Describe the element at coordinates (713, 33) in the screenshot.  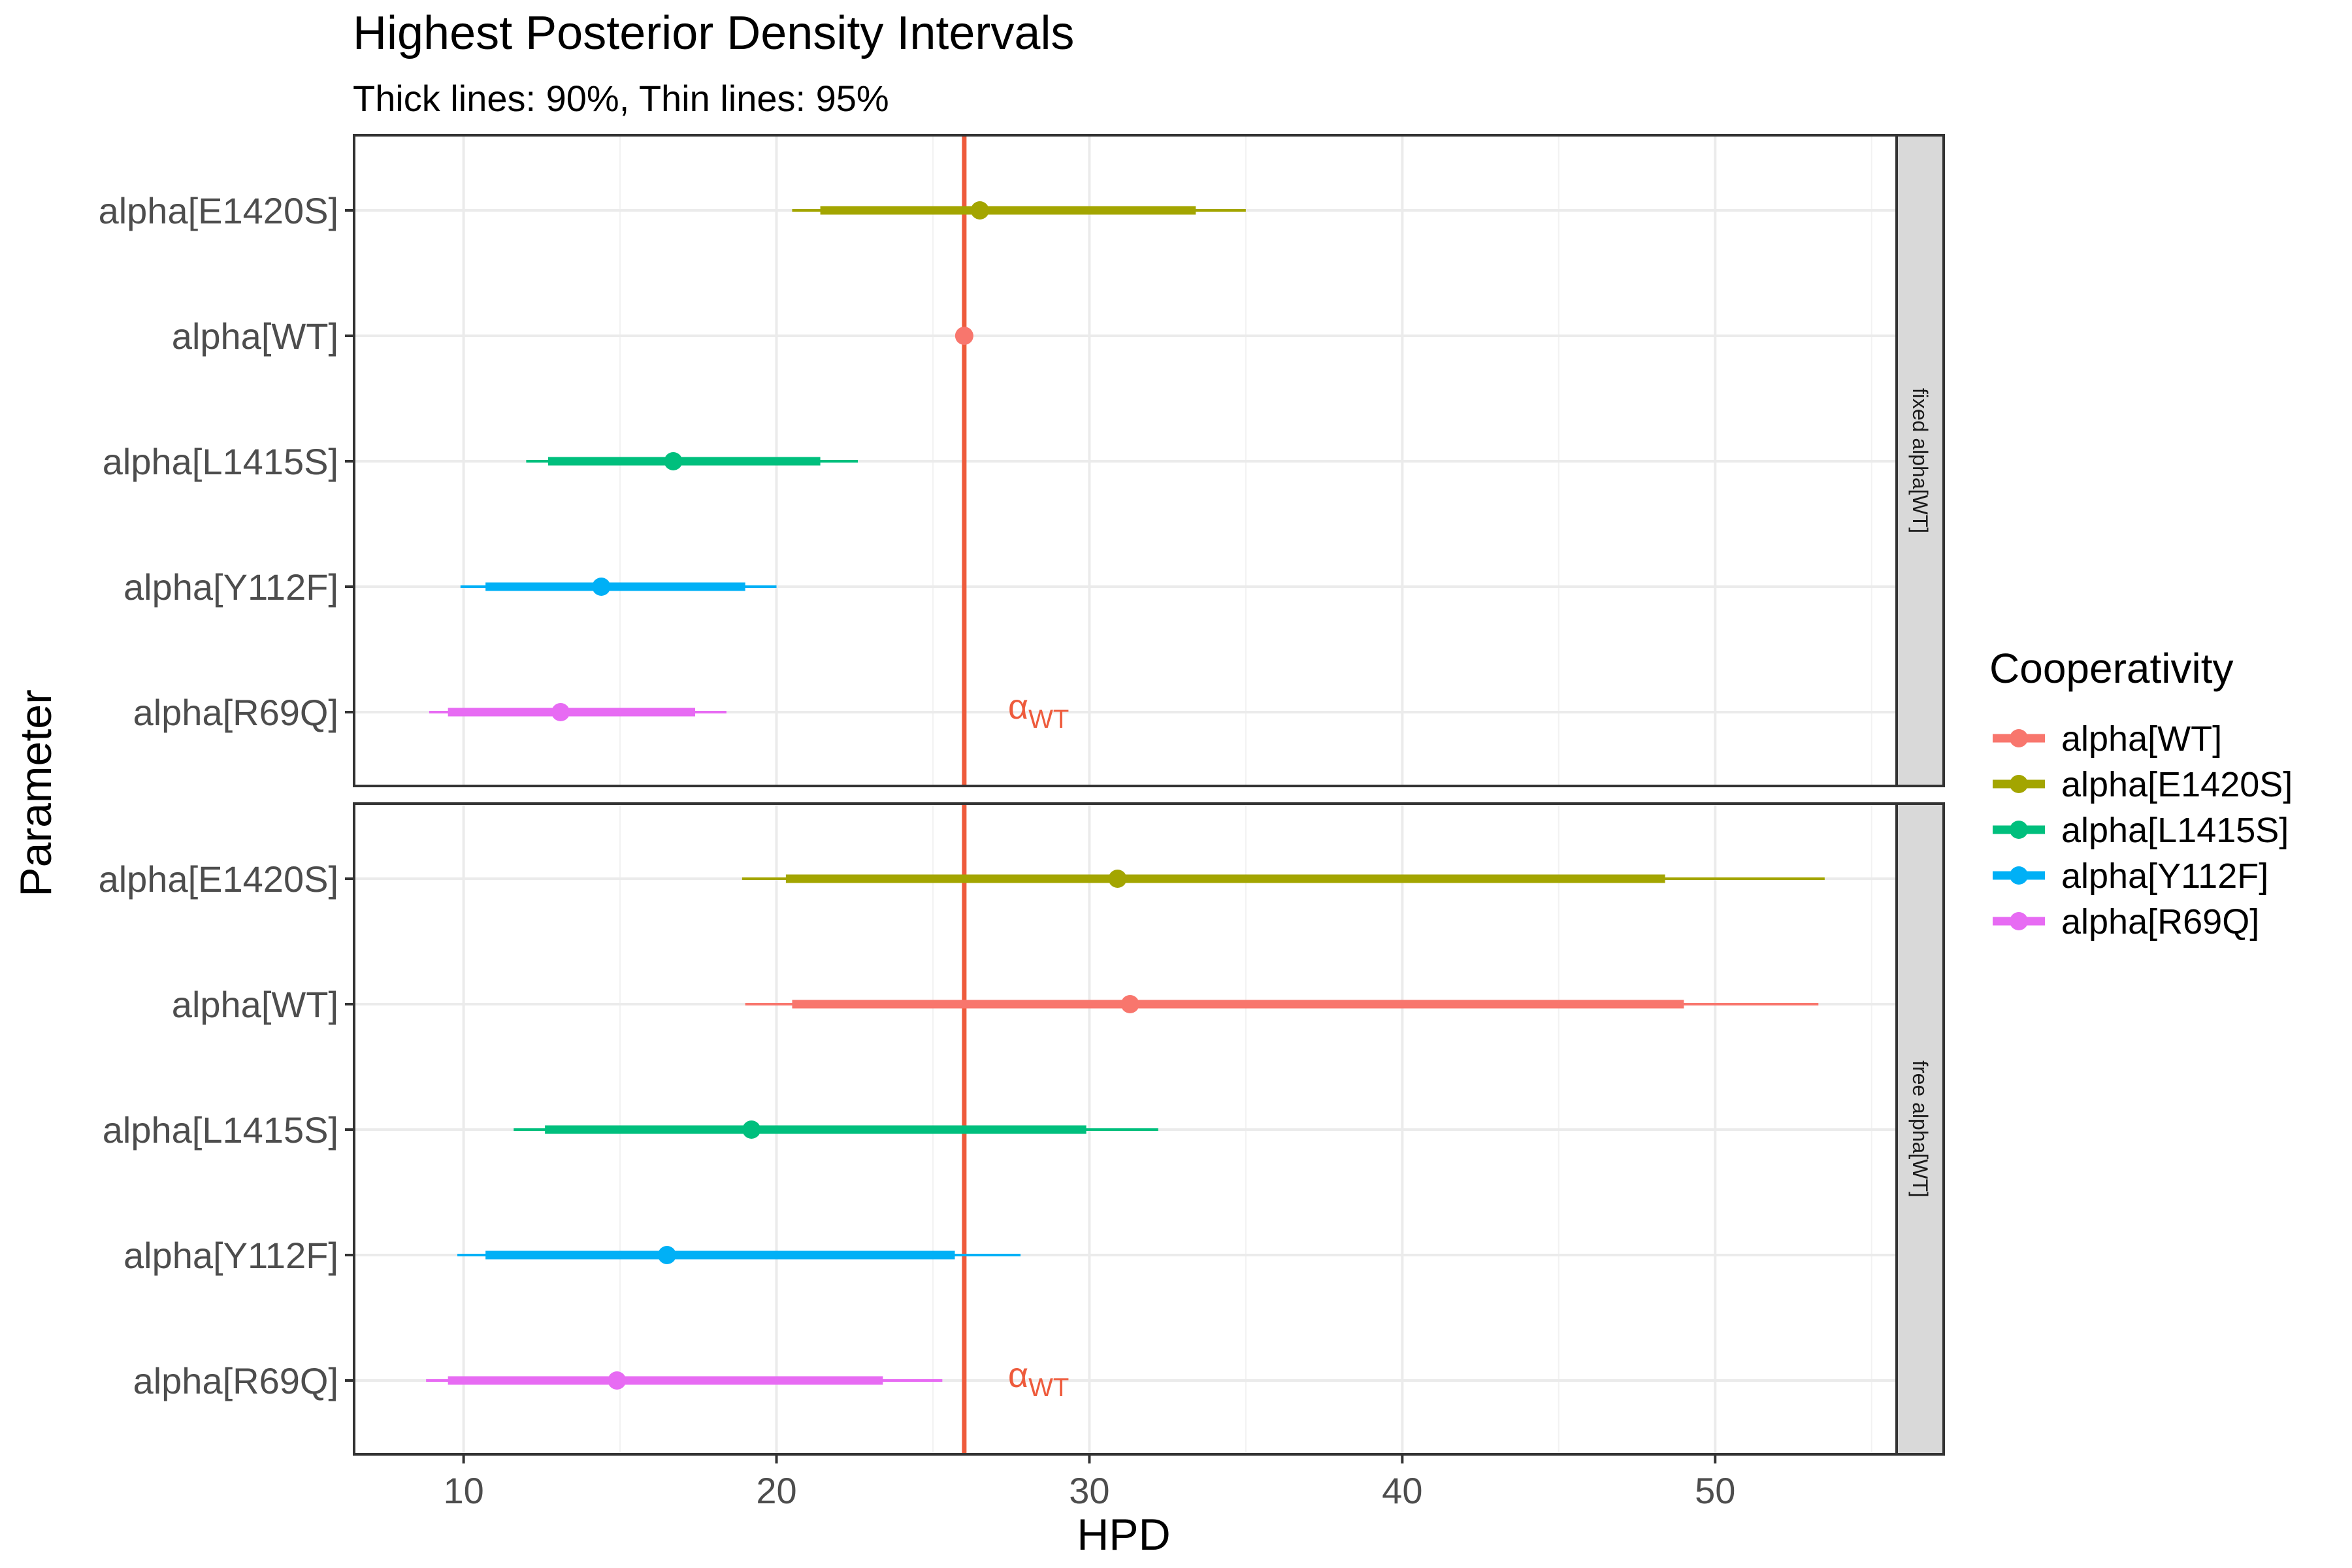
I see `chart-title: Highest Posterior Density Intervals` at that location.